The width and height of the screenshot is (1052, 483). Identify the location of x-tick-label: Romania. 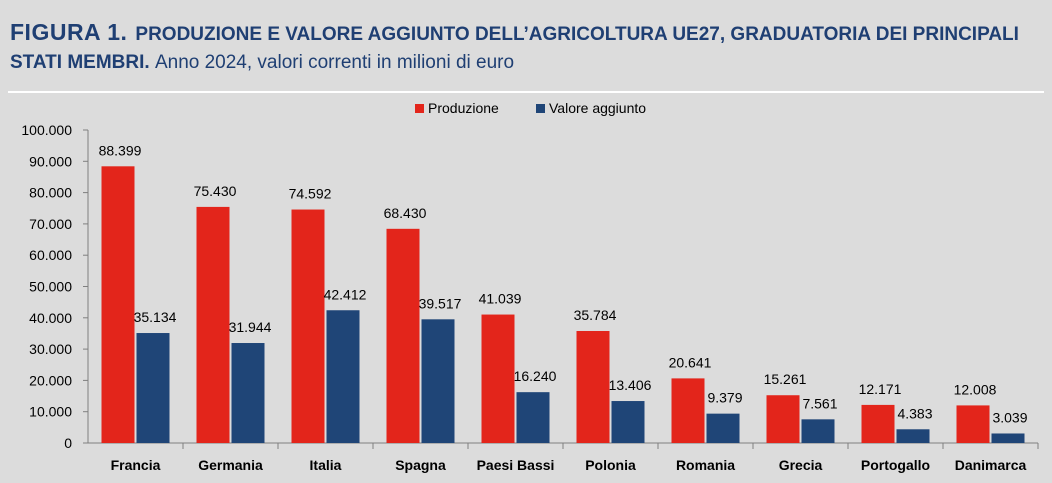
(705, 465).